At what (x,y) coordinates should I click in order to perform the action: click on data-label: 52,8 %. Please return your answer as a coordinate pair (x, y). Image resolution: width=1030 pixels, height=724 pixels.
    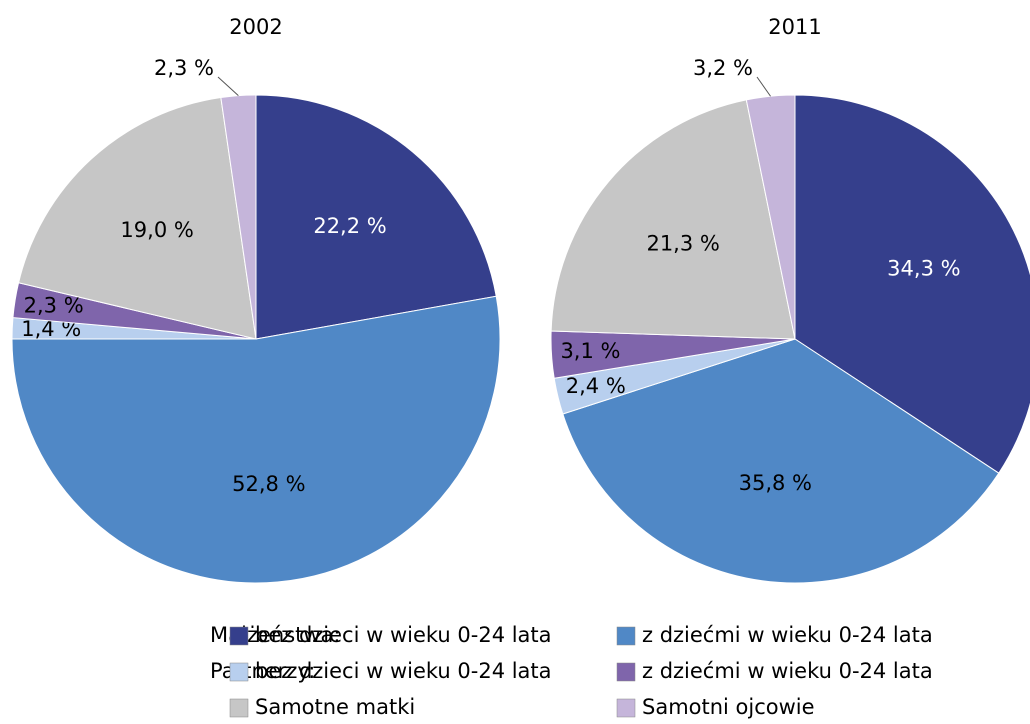
    Looking at the image, I should click on (268, 484).